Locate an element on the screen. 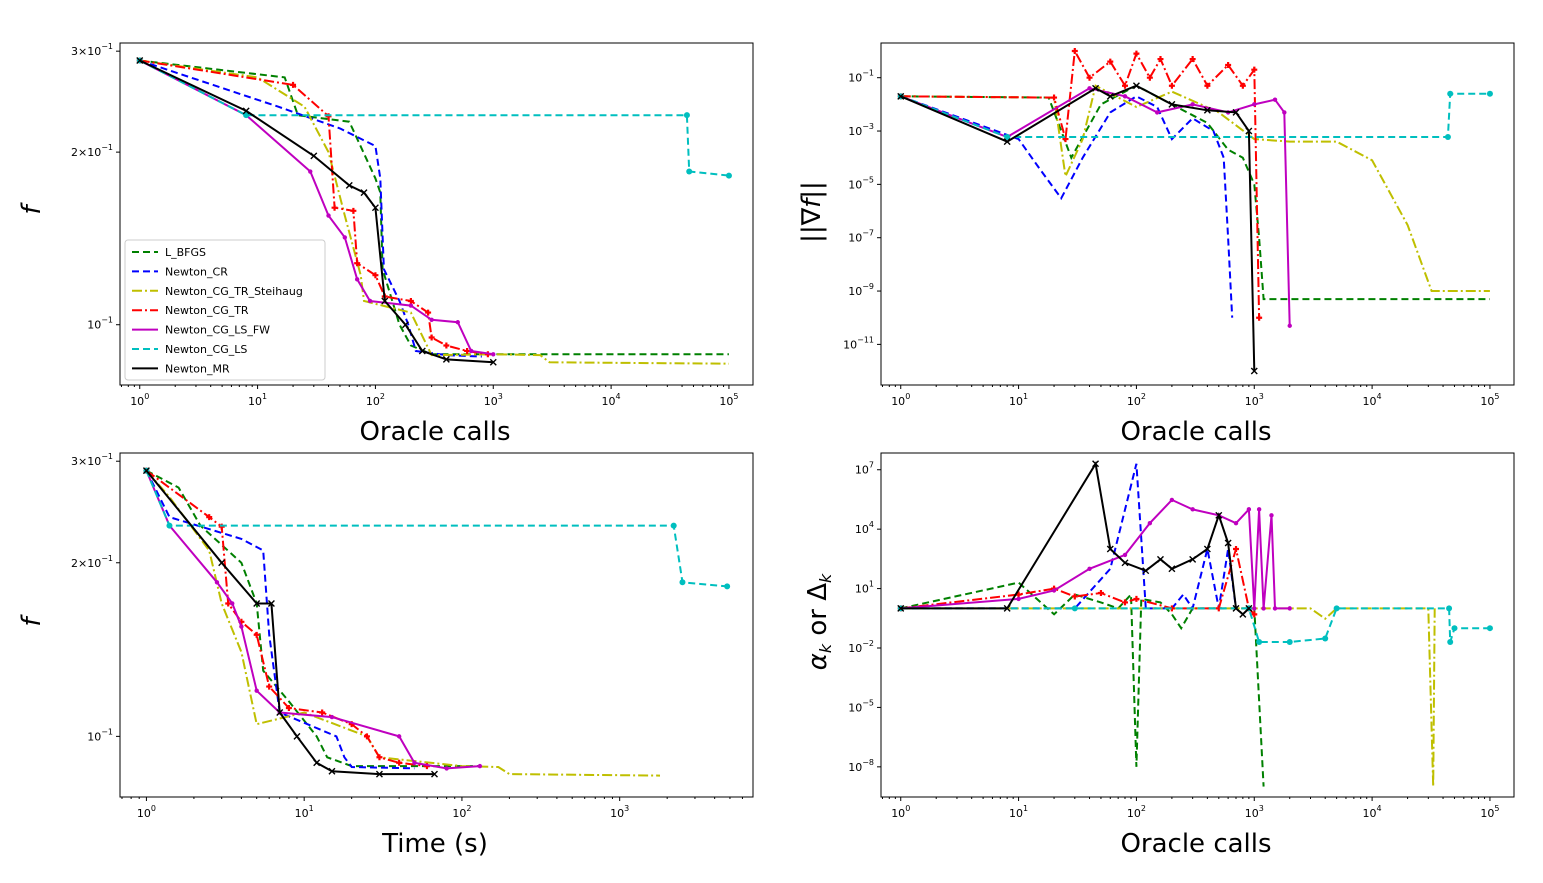 This screenshot has height=883, width=1543. y-tick-label: 3×10⁻¹ is located at coordinates (92, 50).